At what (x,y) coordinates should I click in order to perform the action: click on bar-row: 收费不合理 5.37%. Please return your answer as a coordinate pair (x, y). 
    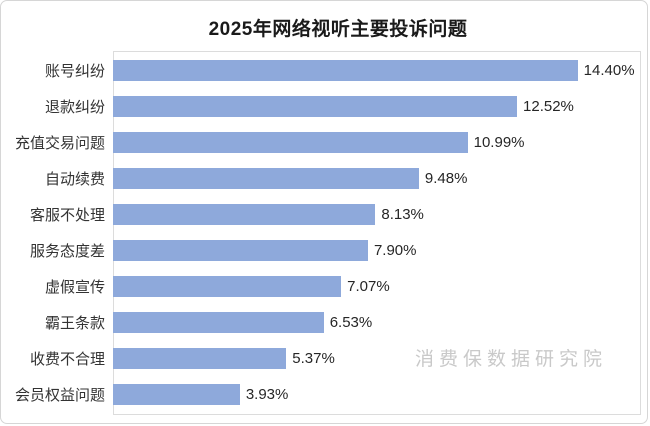
    Looking at the image, I should click on (322, 358).